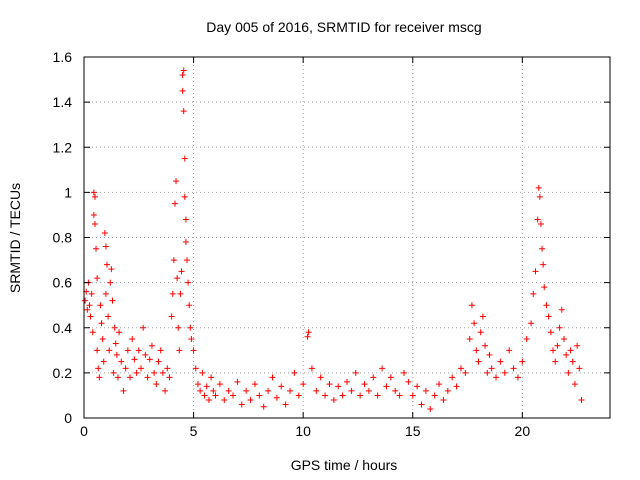  Describe the element at coordinates (63, 57) in the screenshot. I see `y-tick-label: 1.6` at that location.